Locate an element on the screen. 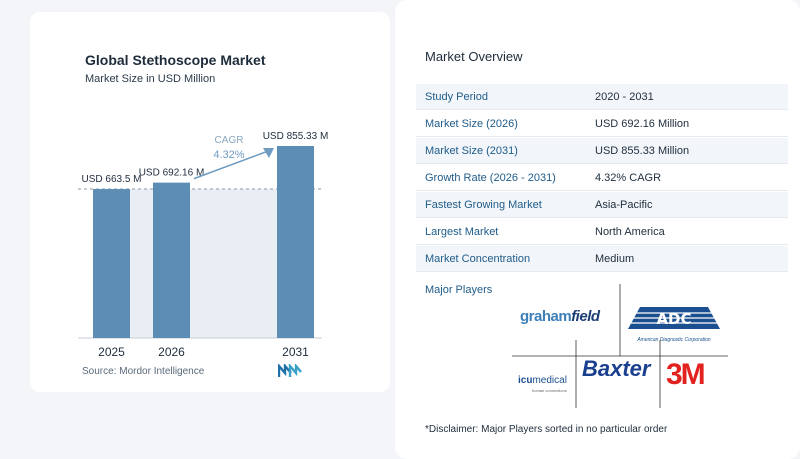  overview-row-value: North America is located at coordinates (630, 232).